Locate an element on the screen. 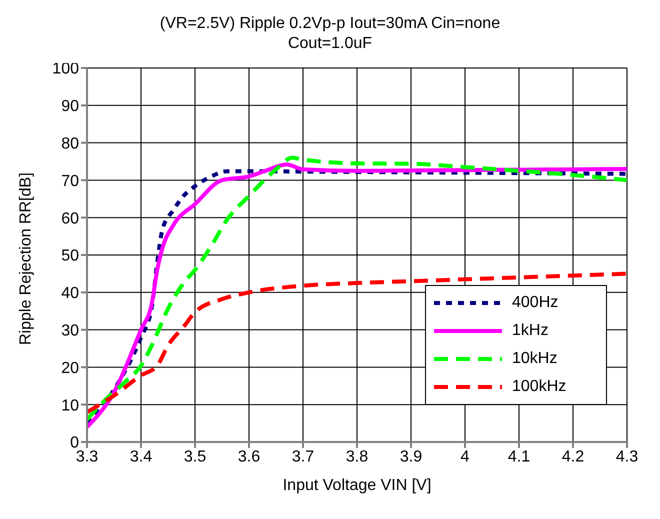 The image size is (660, 519). x-tick-label: 4.2 is located at coordinates (573, 457).